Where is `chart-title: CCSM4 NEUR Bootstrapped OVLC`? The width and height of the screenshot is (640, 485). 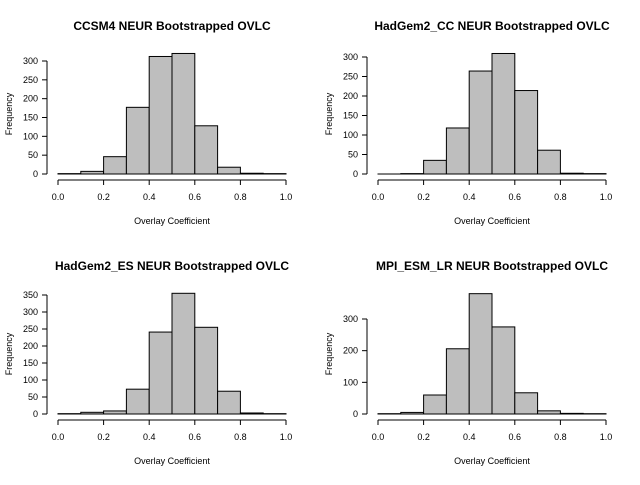 chart-title: CCSM4 NEUR Bootstrapped OVLC is located at coordinates (172, 26).